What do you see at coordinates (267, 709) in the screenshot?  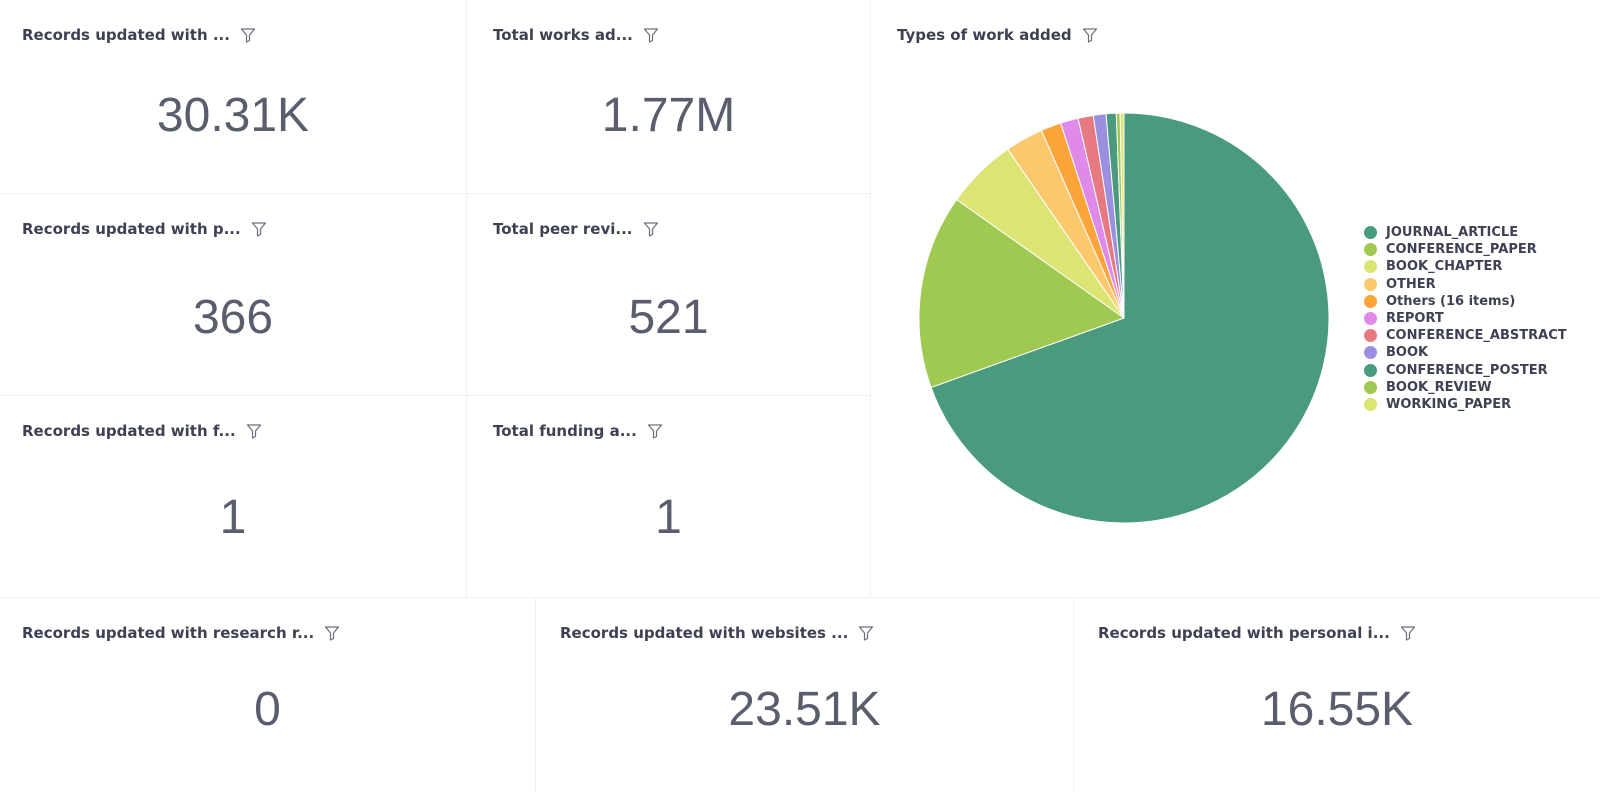 I see `kpi-value: 0` at bounding box center [267, 709].